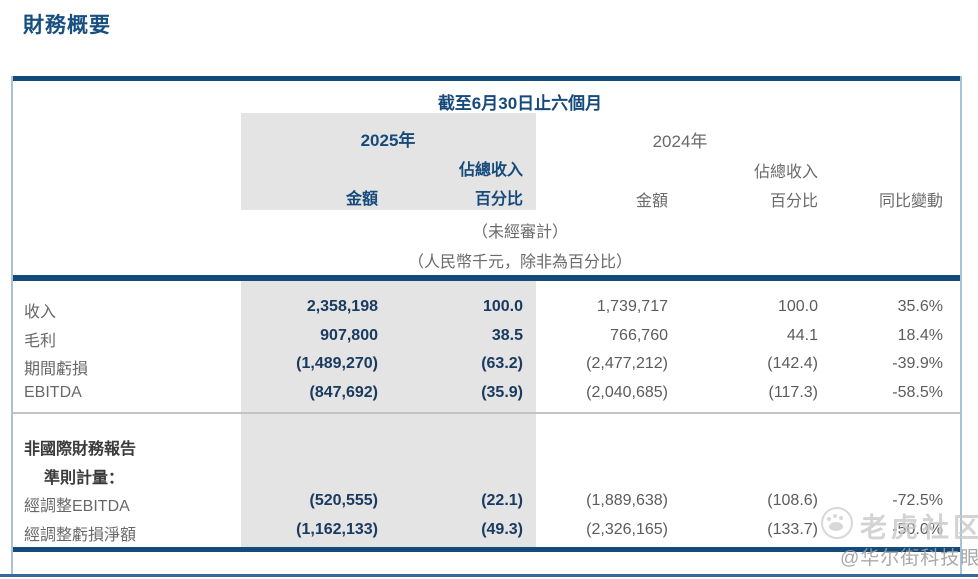 The image size is (978, 579). Describe the element at coordinates (502, 363) in the screenshot. I see `cell-2025-pct: (63.2)` at that location.